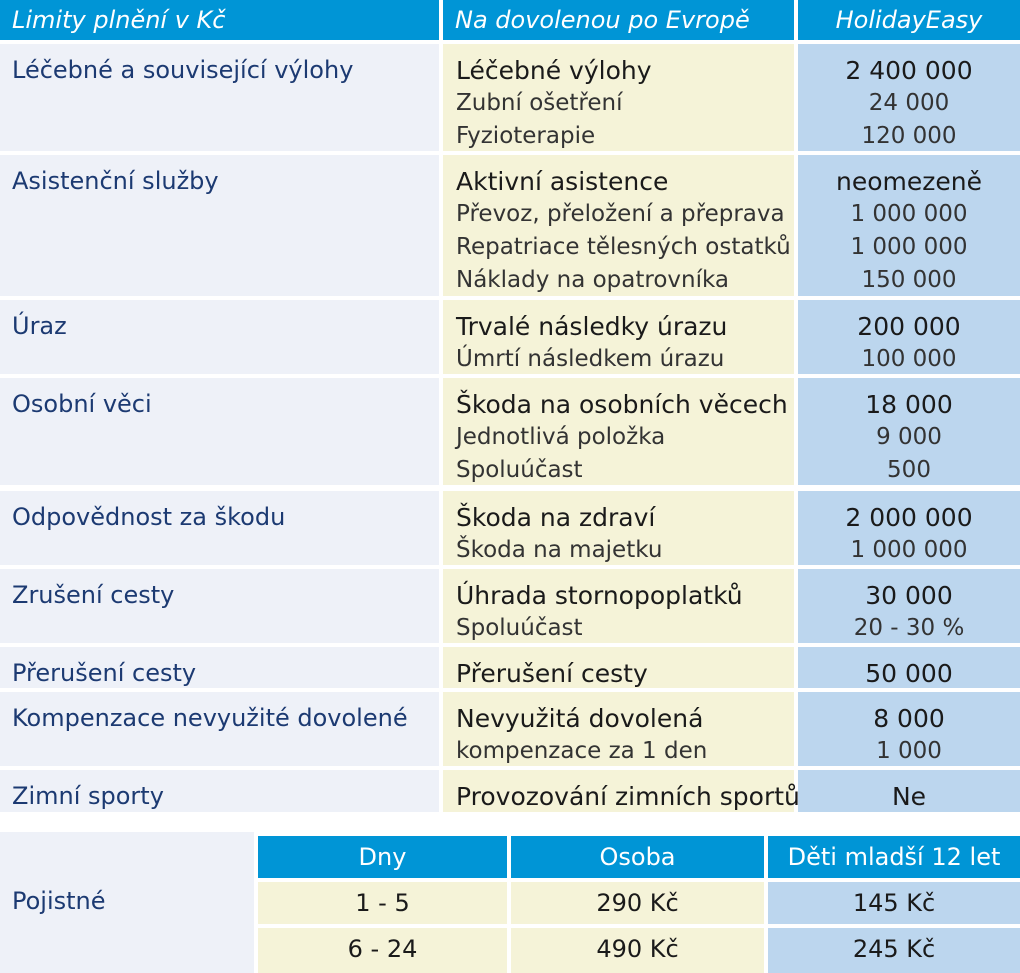 This screenshot has height=973, width=1020. Describe the element at coordinates (599, 595) in the screenshot. I see `coverage-item-main: Úhrada stornopoplatků` at that location.